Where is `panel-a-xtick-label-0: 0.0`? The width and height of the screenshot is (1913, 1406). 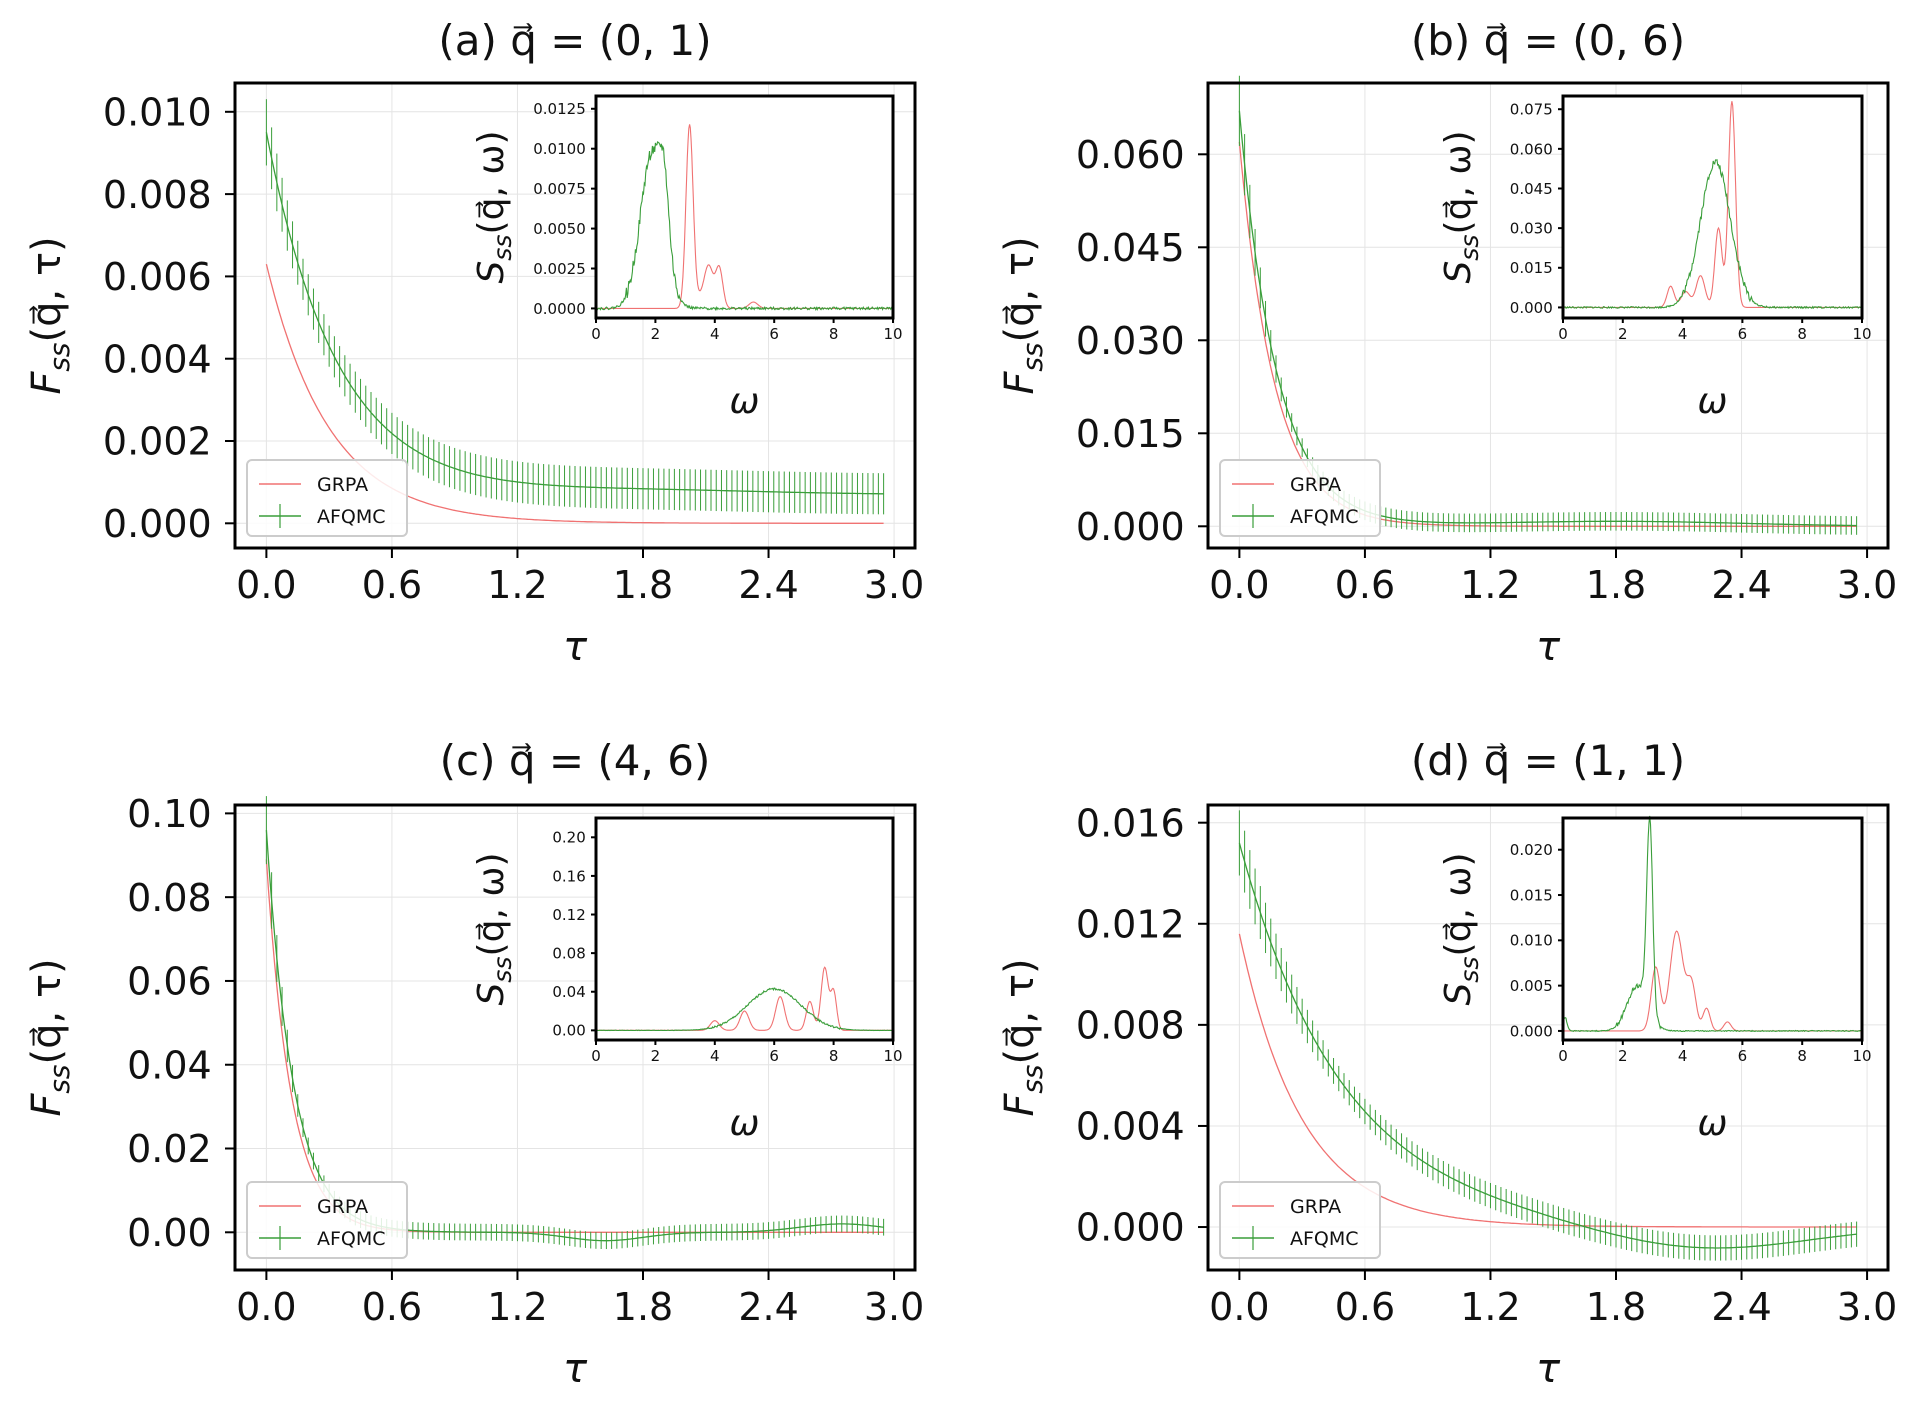
panel-a-xtick-label-0: 0.0 is located at coordinates (266, 585).